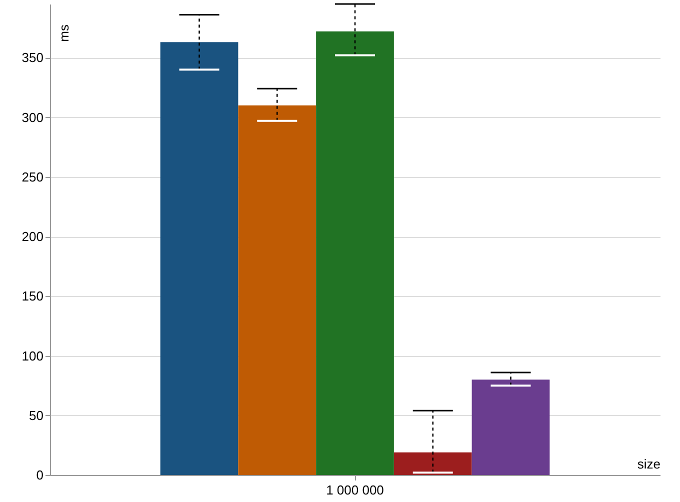  I want to click on x-axis-title: size, so click(648, 464).